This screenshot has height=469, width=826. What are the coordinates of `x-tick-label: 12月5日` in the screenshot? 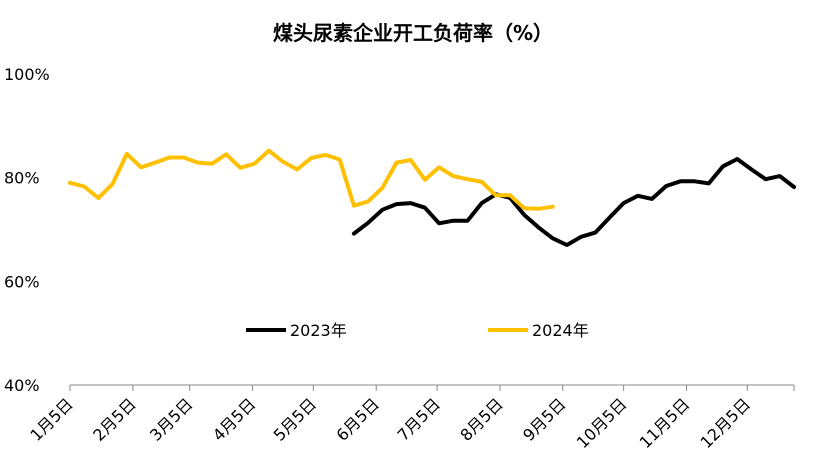 It's located at (725, 423).